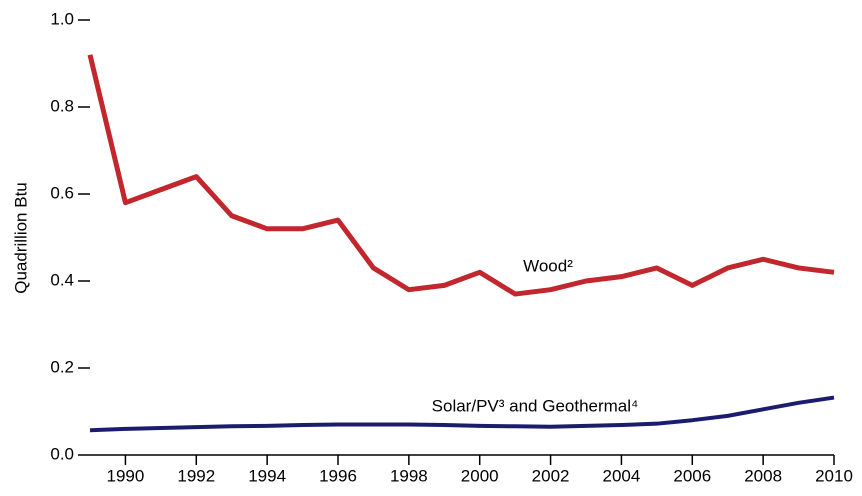 The width and height of the screenshot is (862, 496). What do you see at coordinates (480, 475) in the screenshot?
I see `x-tick-label: 2000` at bounding box center [480, 475].